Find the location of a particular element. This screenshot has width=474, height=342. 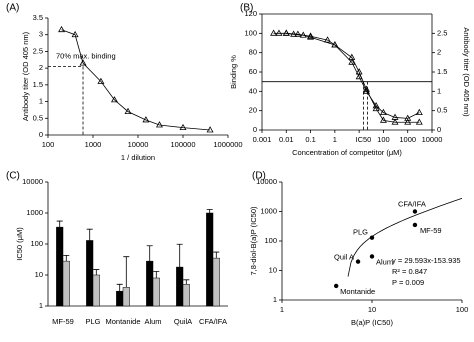

point-label: PLG is located at coordinates (360, 232).